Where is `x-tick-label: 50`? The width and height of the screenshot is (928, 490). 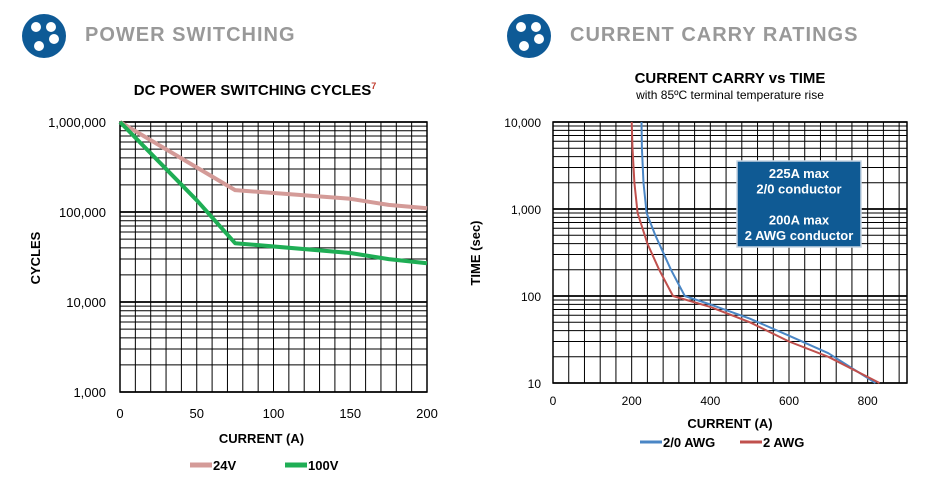
x-tick-label: 50 is located at coordinates (197, 413).